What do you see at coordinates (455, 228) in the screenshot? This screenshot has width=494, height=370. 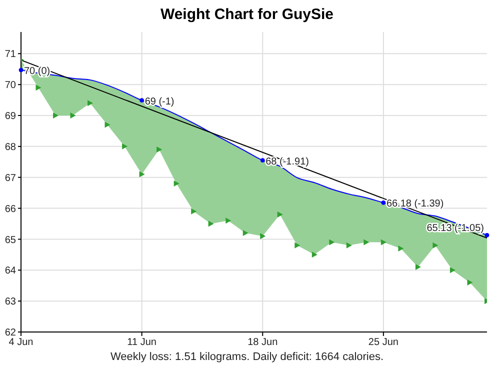 I see `data-label: 65.13 (-1.05)` at bounding box center [455, 228].